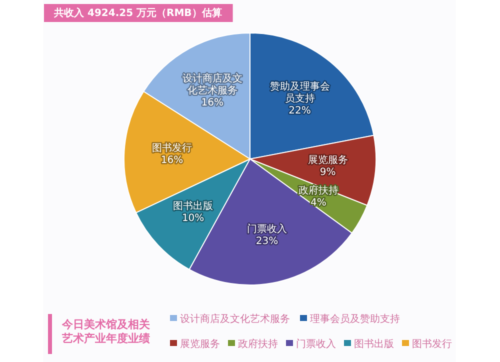 The height and width of the screenshot is (362, 500). What do you see at coordinates (193, 206) in the screenshot?
I see `slice-label: 图书出版` at bounding box center [193, 206].